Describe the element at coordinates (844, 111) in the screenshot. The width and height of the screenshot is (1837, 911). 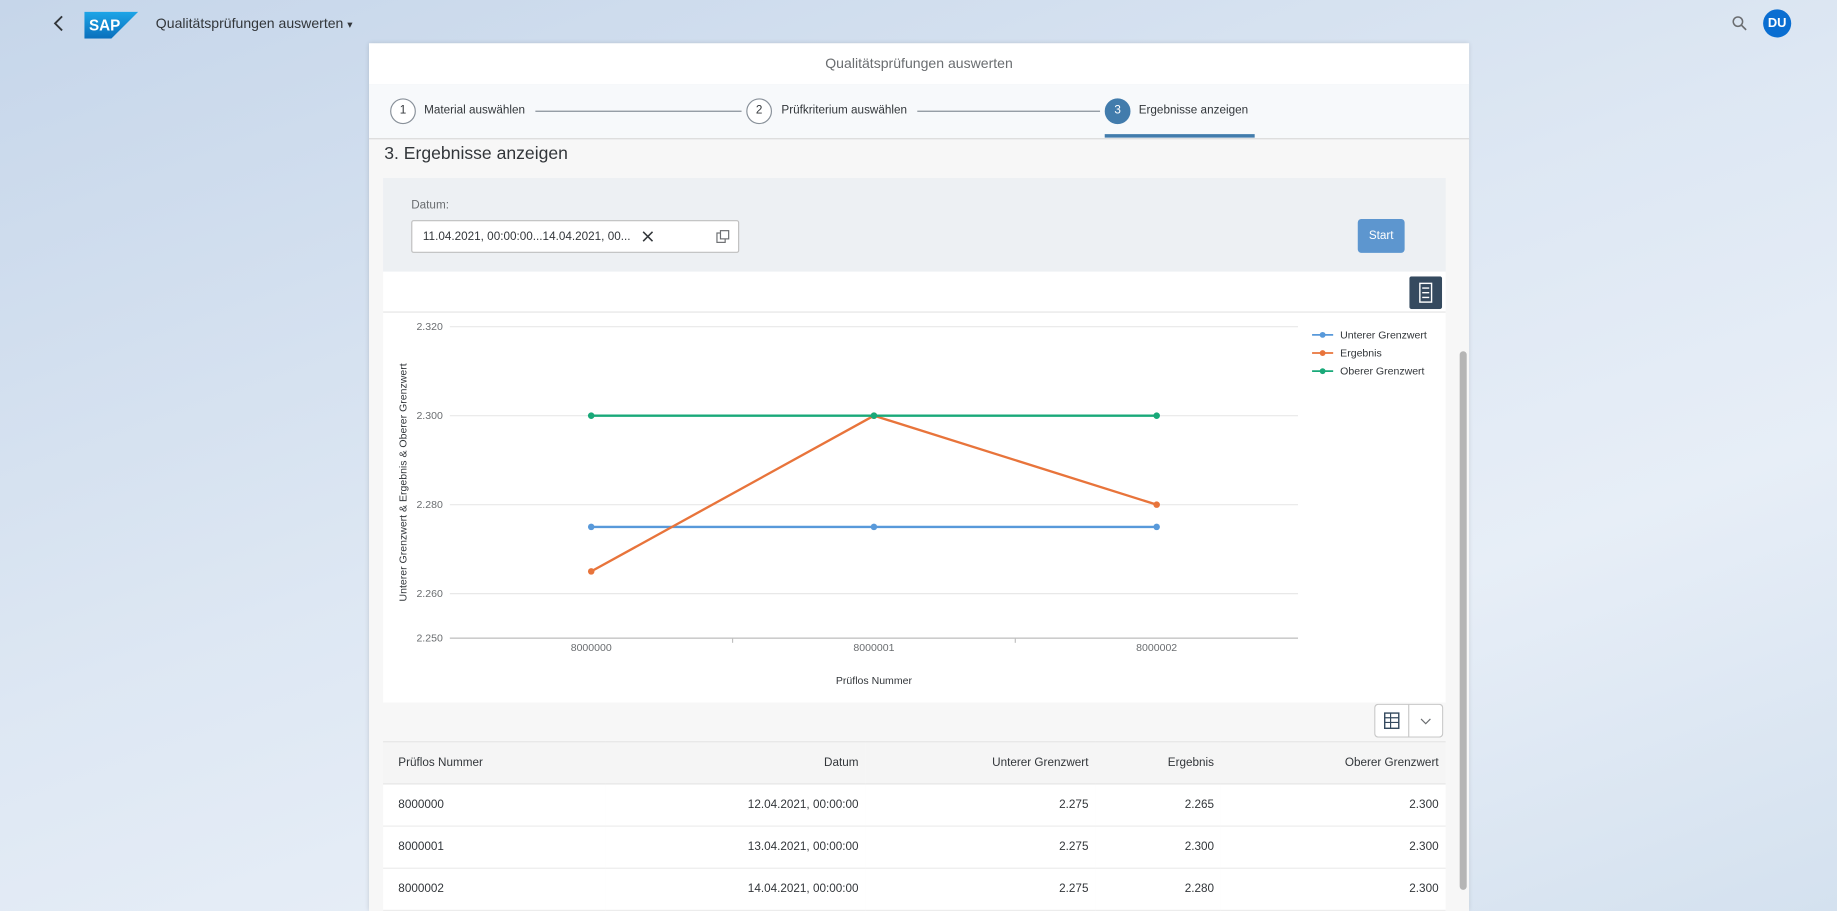
I see `step-label: Prüfkriterium auswählen` at that location.